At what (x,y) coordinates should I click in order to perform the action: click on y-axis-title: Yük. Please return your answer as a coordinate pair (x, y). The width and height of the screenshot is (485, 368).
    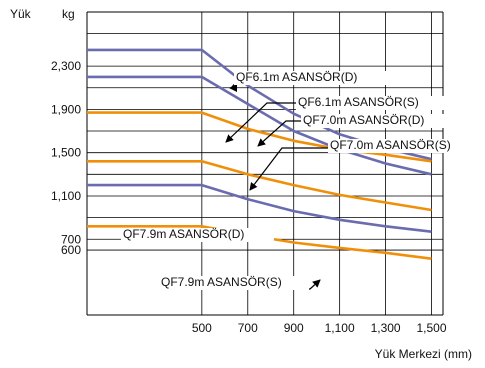
    Looking at the image, I should click on (21, 14).